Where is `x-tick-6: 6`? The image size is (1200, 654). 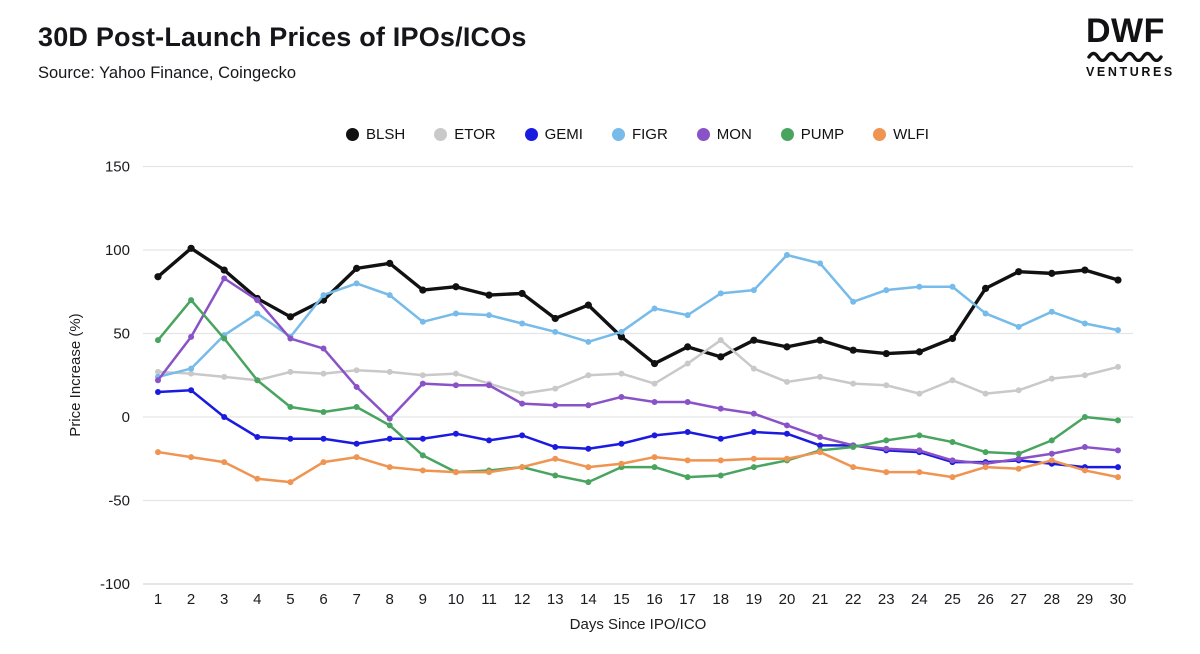 x-tick-6: 6 is located at coordinates (323, 599).